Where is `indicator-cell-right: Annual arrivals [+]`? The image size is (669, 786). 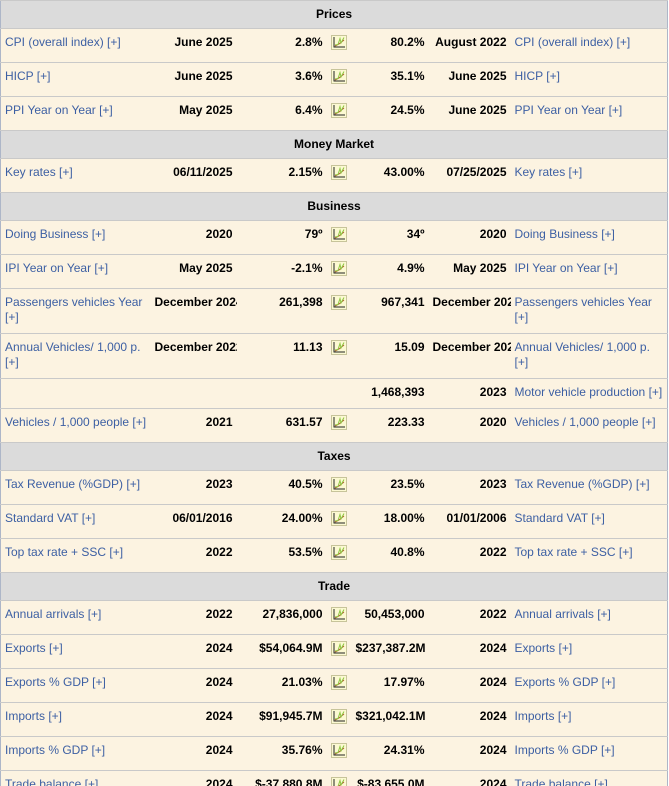
indicator-cell-right: Annual arrivals [+] is located at coordinates (589, 617).